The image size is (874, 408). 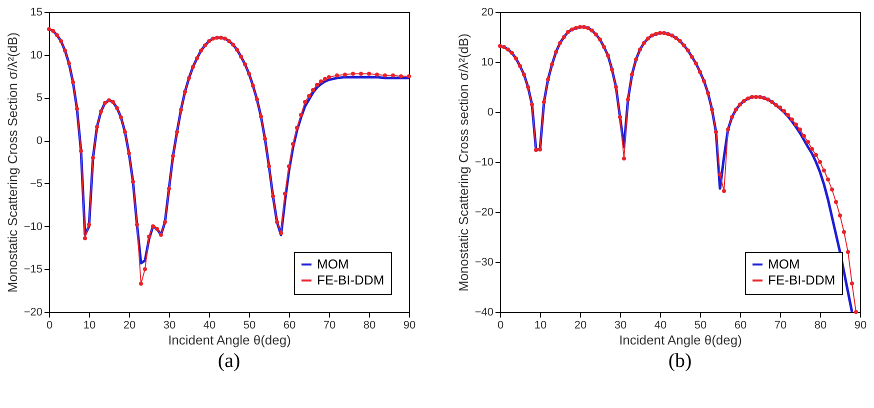 I want to click on y-tick-label: −30, so click(x=484, y=262).